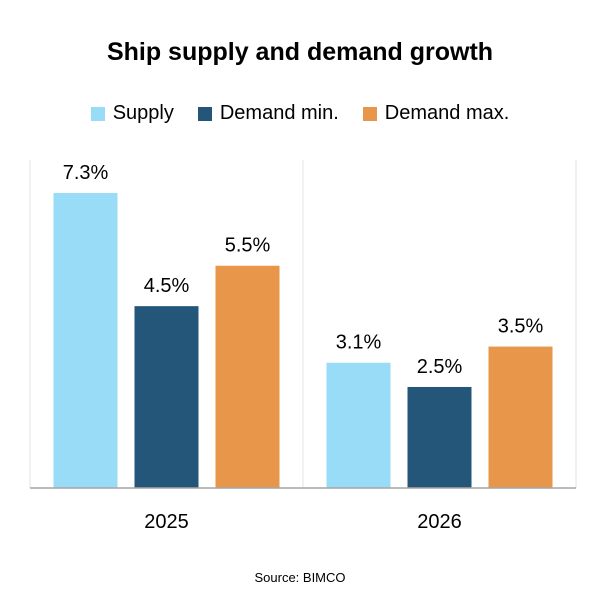 The width and height of the screenshot is (600, 606). I want to click on legend-label-2: Demand max., so click(447, 113).